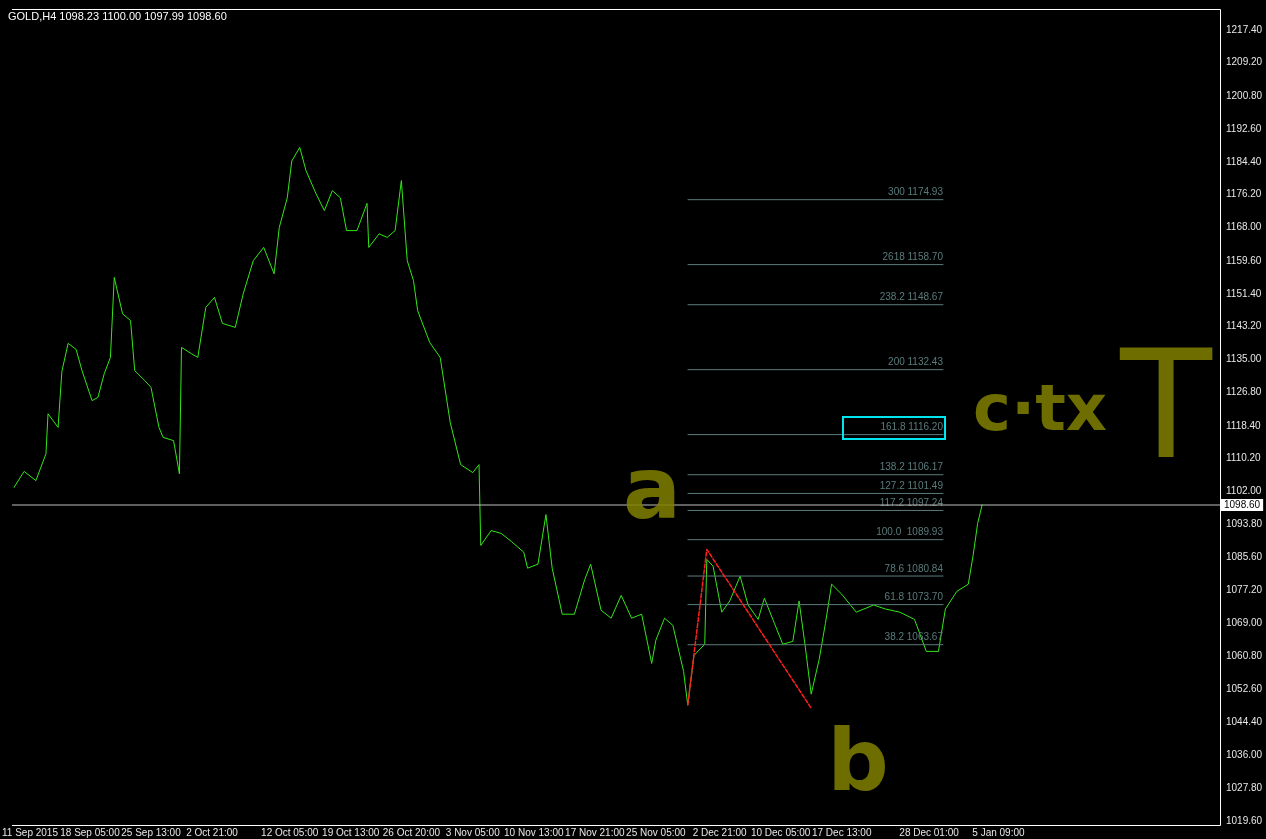 This screenshot has width=1266, height=839. What do you see at coordinates (912, 427) in the screenshot?
I see `series-label: 161.8 1116.20` at bounding box center [912, 427].